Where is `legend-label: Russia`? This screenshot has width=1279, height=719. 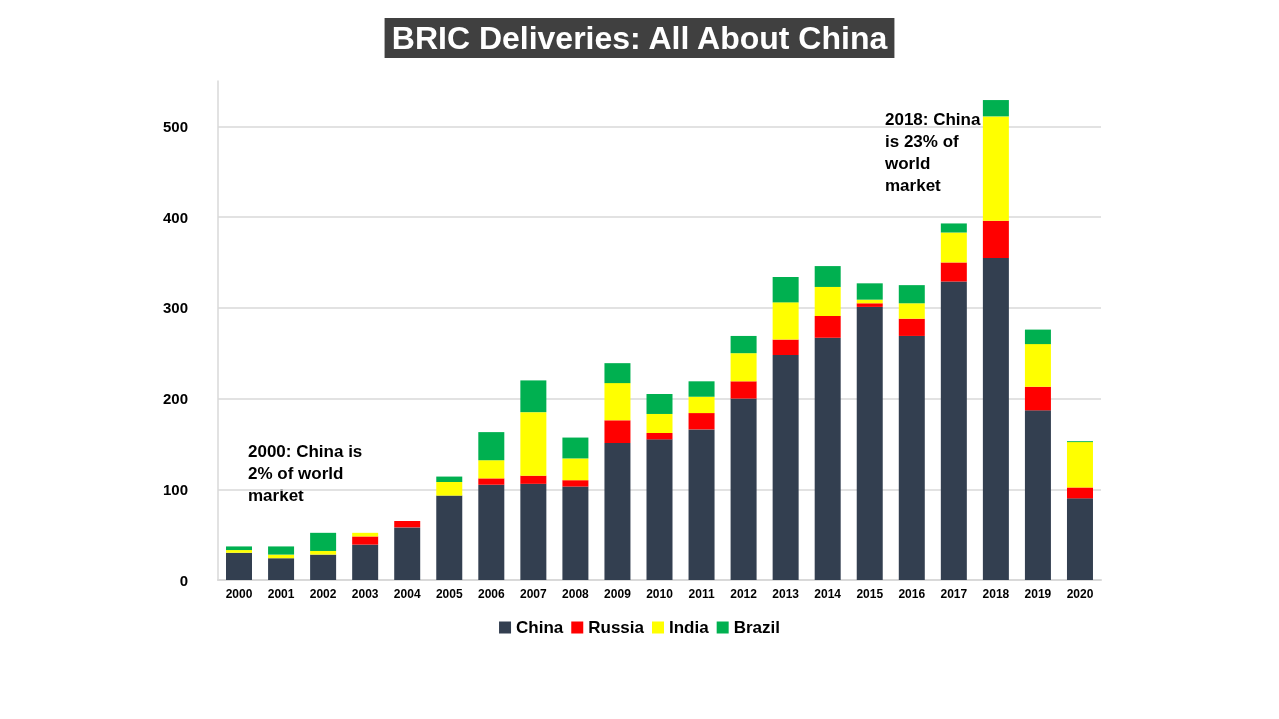
legend-label: Russia is located at coordinates (616, 627).